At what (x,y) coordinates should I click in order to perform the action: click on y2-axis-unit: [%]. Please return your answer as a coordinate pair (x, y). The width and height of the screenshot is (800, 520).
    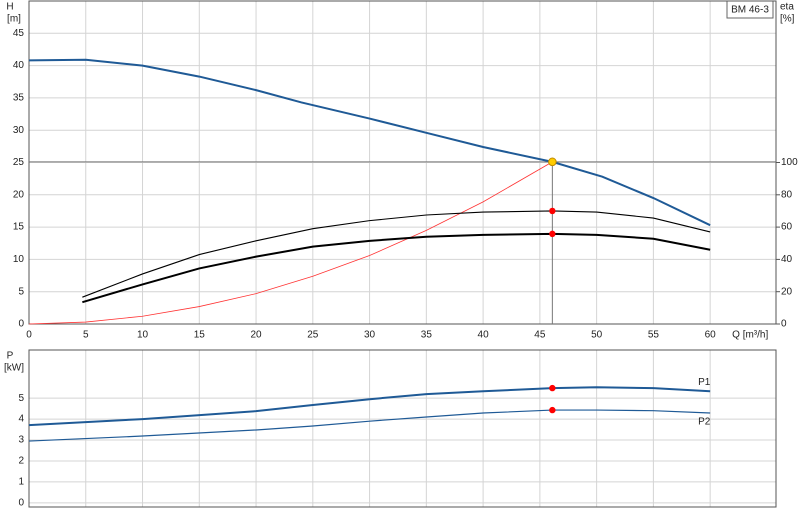
    Looking at the image, I should click on (787, 19).